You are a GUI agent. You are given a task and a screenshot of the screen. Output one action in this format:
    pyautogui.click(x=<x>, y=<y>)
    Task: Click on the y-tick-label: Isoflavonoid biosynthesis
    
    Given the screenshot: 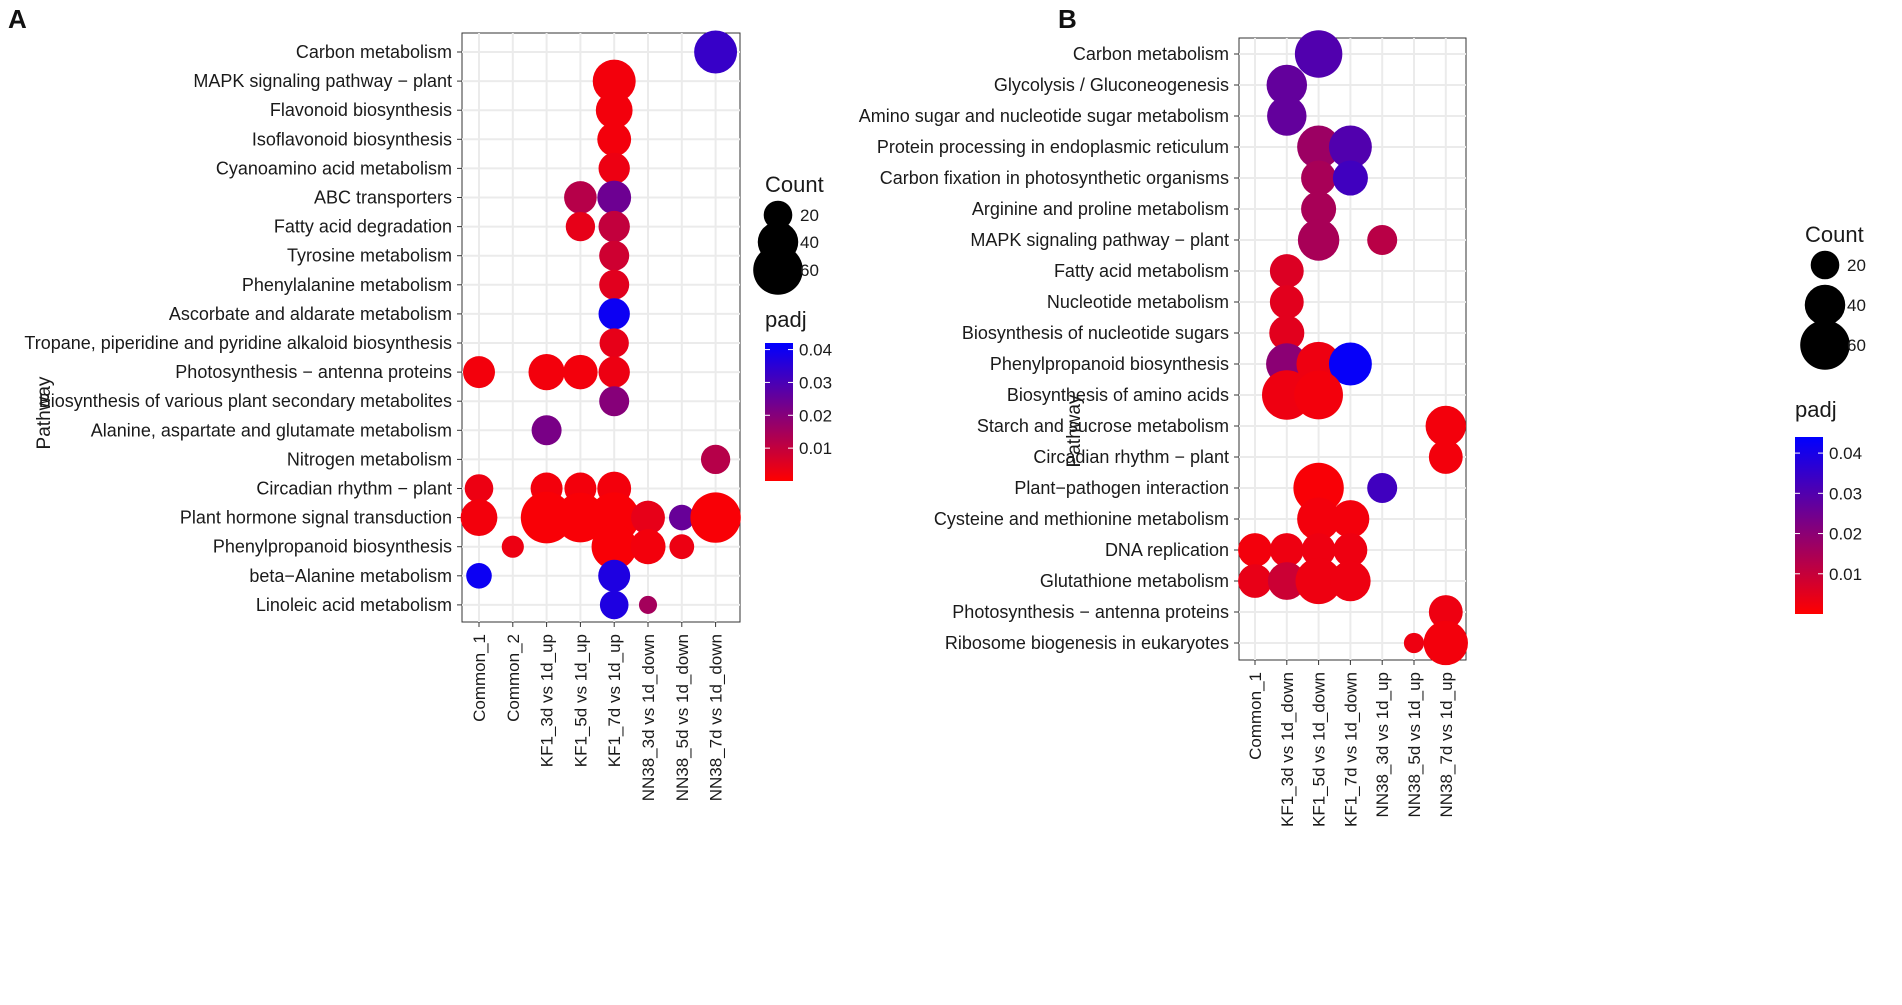 What is the action you would take?
    pyautogui.click(x=352, y=139)
    